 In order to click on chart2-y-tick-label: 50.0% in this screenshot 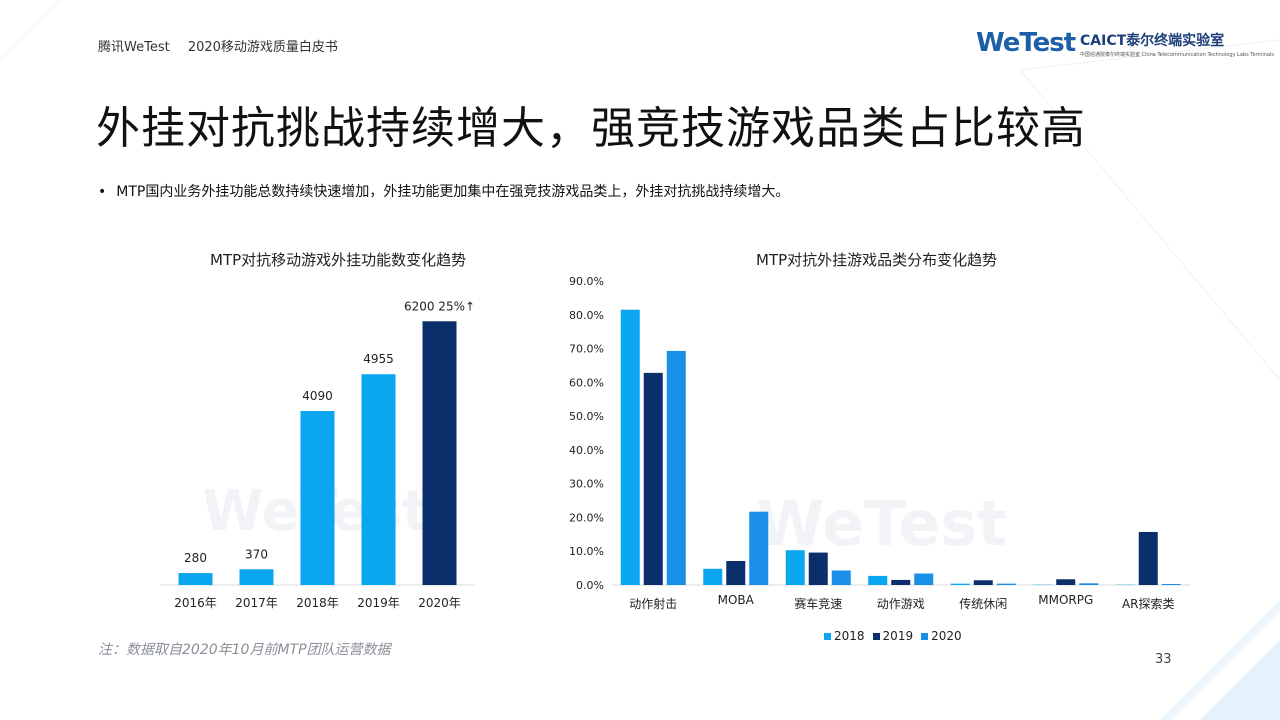, I will do `click(586, 416)`.